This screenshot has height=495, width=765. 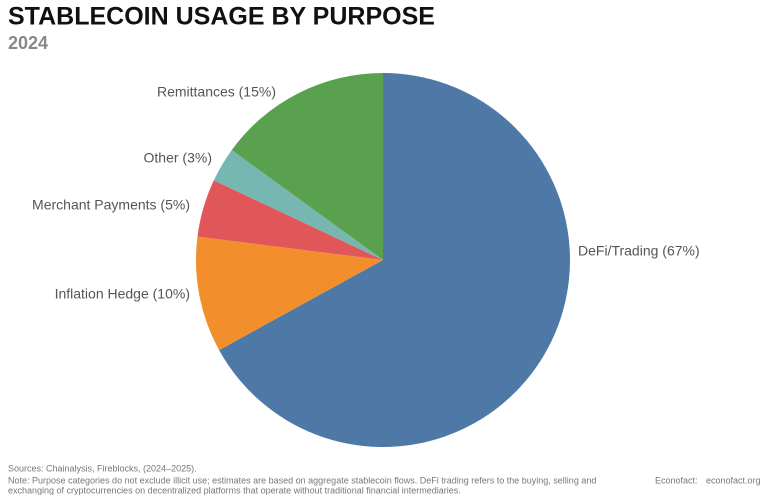 I want to click on chart-title: STABLECOIN USAGE BY PURPOSE, so click(x=221, y=17).